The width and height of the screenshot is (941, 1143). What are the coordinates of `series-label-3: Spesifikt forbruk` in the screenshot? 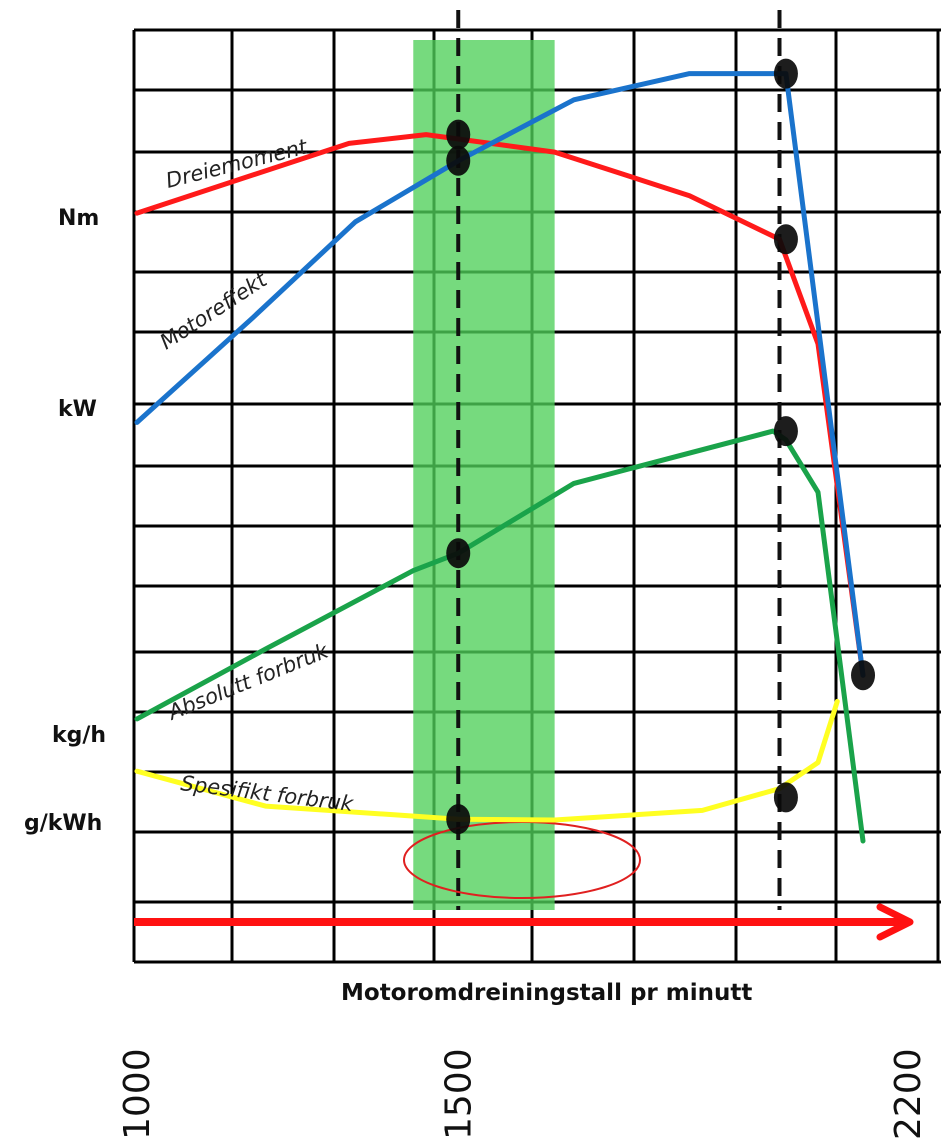 It's located at (267, 793).